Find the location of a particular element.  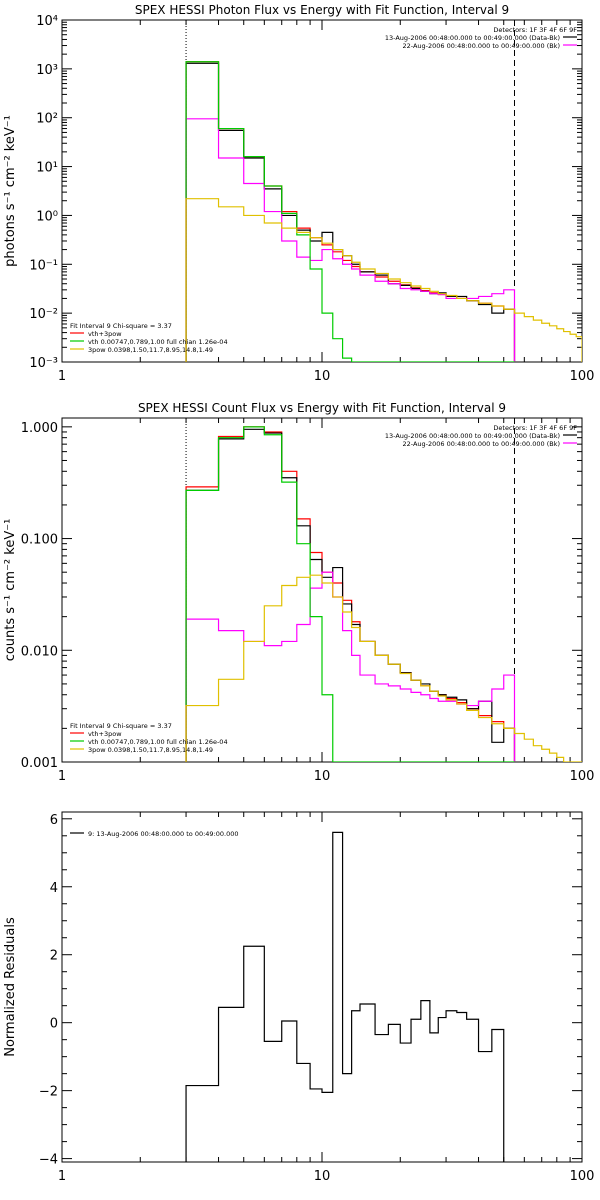

plot-area is located at coordinates (345, 996).